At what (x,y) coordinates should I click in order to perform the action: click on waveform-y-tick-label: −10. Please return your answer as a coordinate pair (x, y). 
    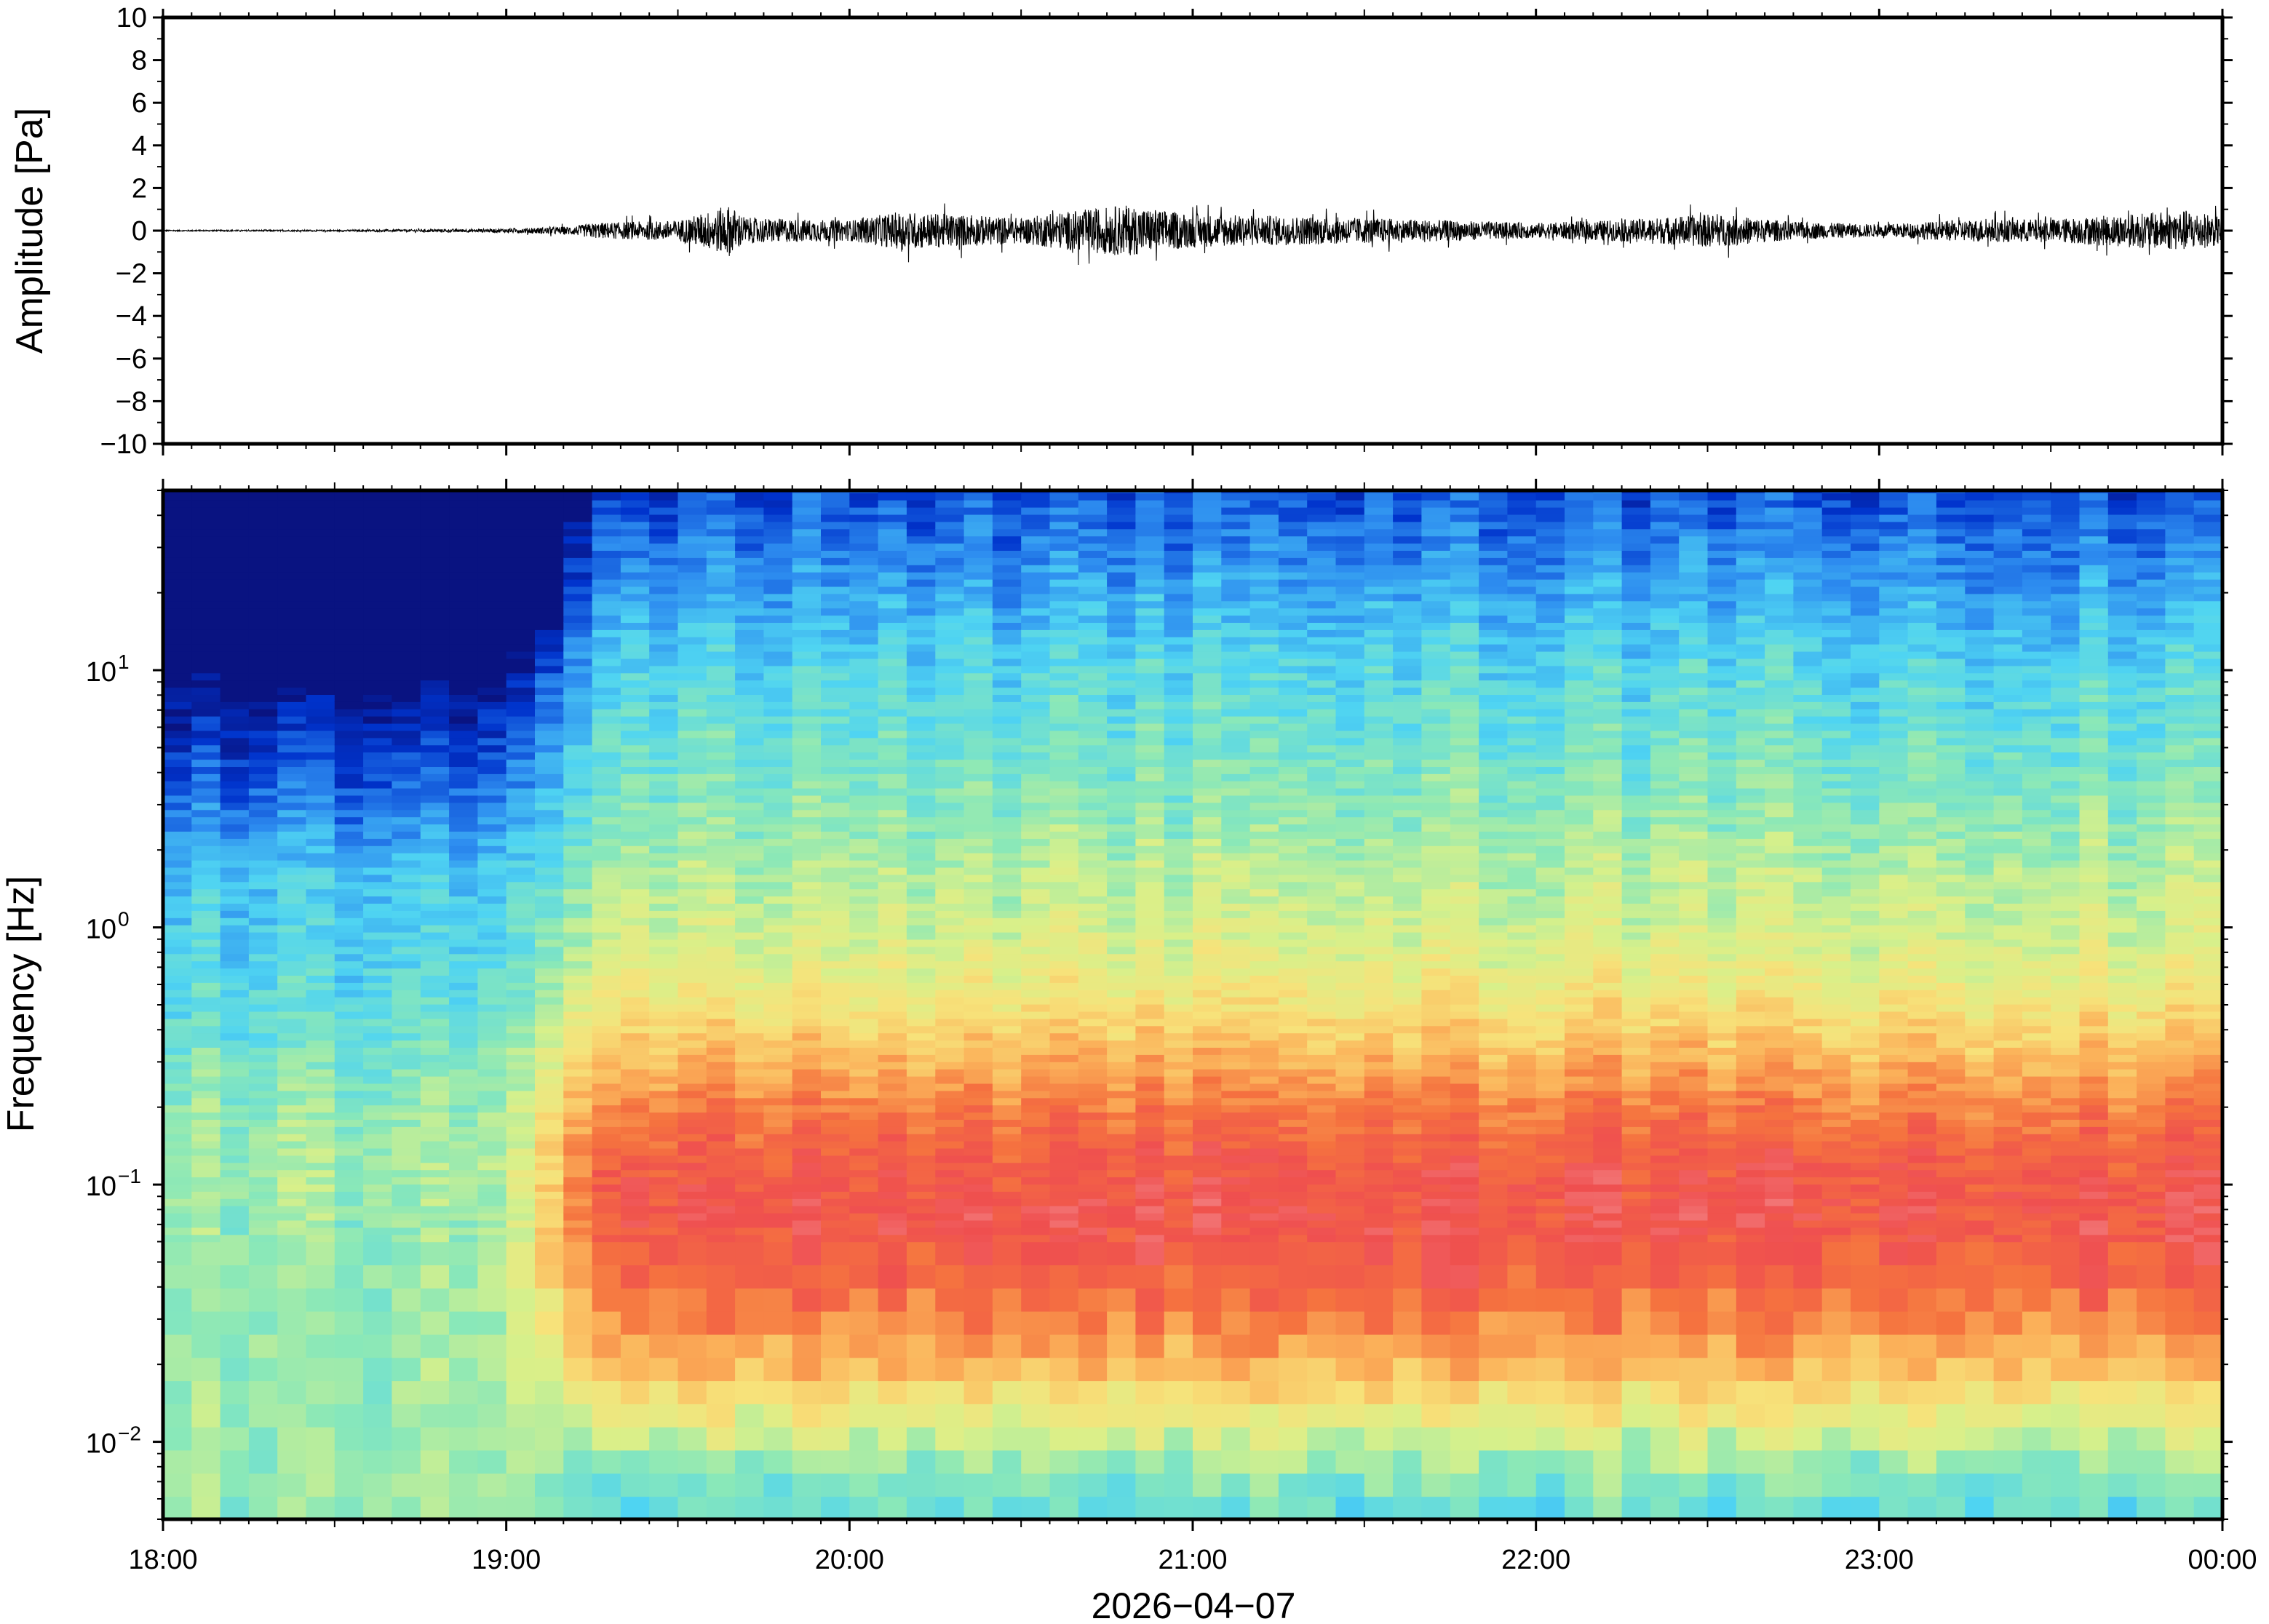
    Looking at the image, I should click on (123, 444).